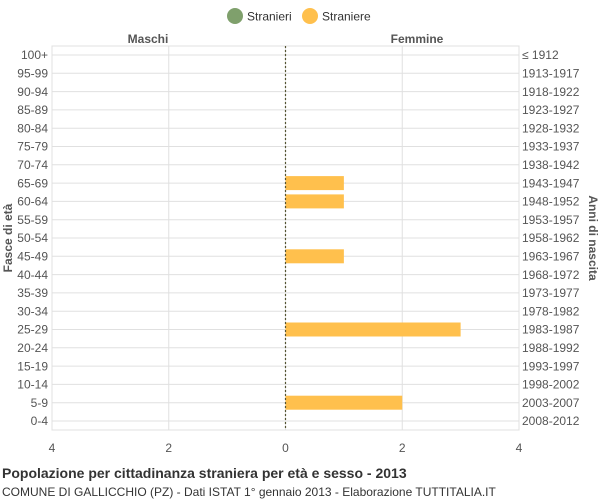 The image size is (600, 500). I want to click on birth-year-label: 1938-1942, so click(551, 165).